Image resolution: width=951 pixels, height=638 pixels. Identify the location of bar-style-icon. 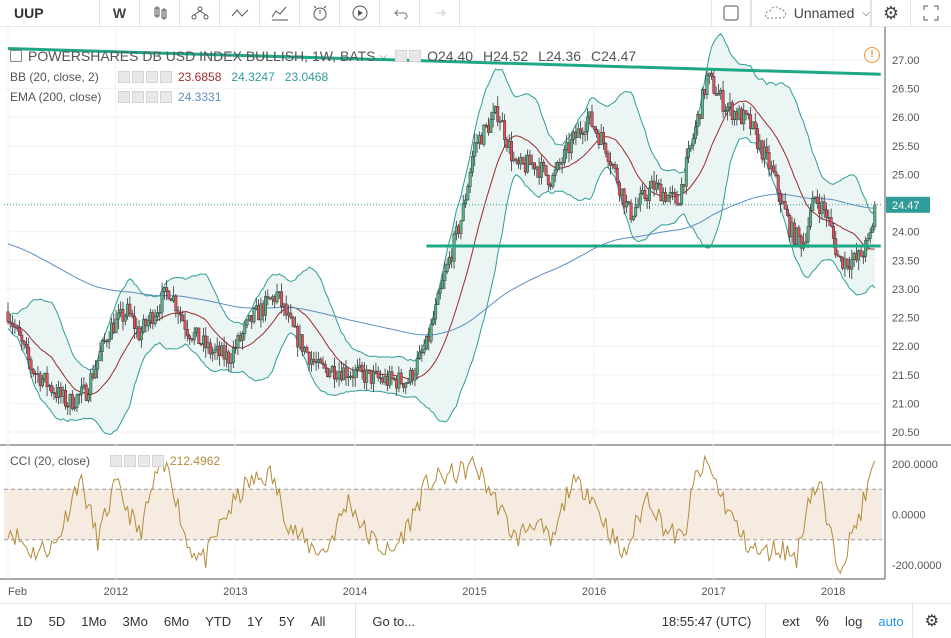
(160, 13).